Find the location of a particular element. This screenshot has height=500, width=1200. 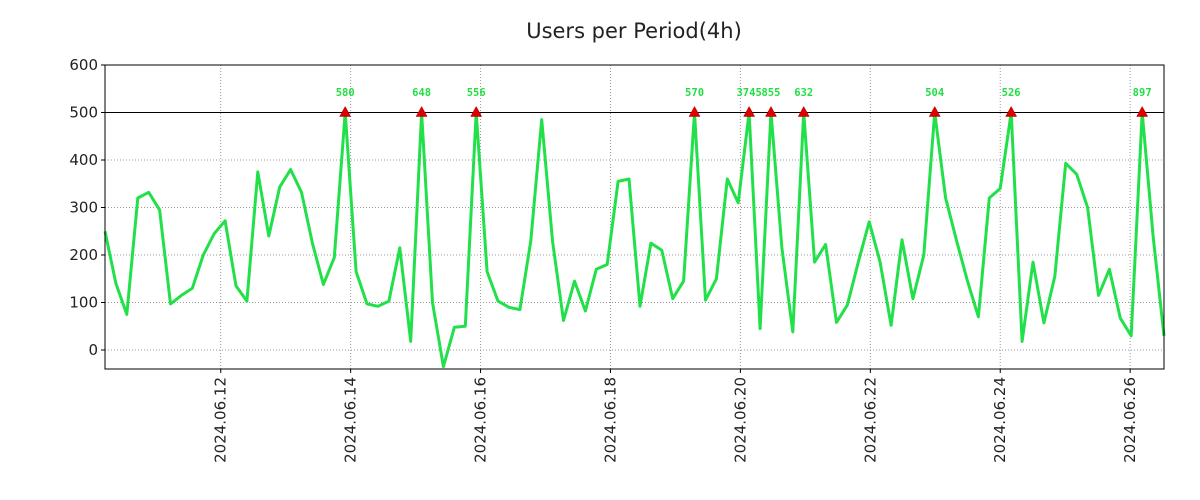

peak-label: 632 is located at coordinates (803, 93).